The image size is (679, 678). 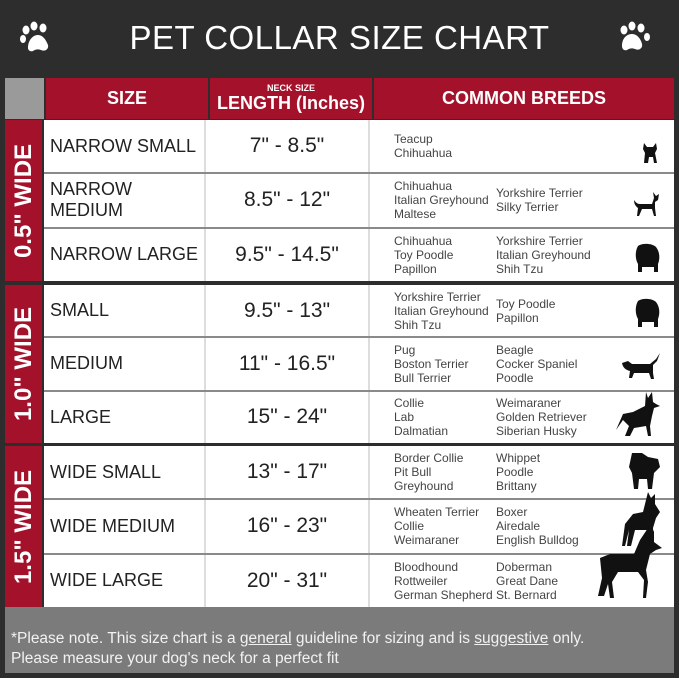 I want to click on breed-name: Border Collie, so click(x=429, y=458).